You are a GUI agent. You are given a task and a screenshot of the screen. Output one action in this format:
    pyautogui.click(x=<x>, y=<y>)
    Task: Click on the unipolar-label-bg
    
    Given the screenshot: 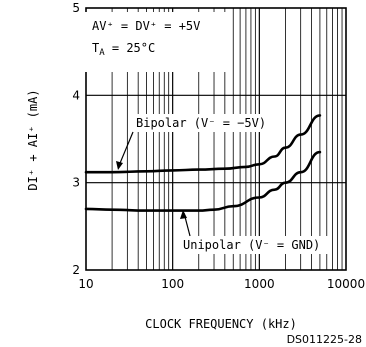 What is the action you would take?
    pyautogui.click(x=256, y=245)
    